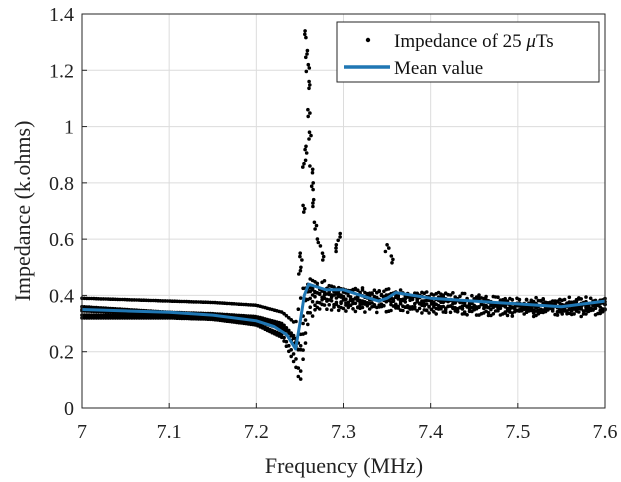 Image resolution: width=621 pixels, height=482 pixels. What do you see at coordinates (61, 15) in the screenshot?
I see `y-tick-label: 1.4` at bounding box center [61, 15].